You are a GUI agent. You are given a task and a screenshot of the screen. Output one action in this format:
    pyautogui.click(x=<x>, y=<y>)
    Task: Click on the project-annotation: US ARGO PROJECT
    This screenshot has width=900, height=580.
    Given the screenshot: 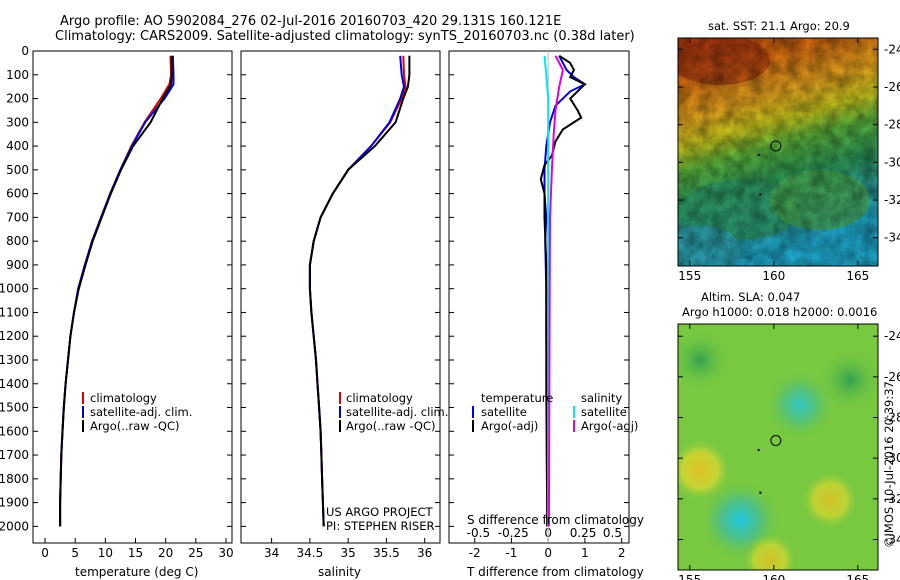 What is the action you would take?
    pyautogui.click(x=380, y=512)
    